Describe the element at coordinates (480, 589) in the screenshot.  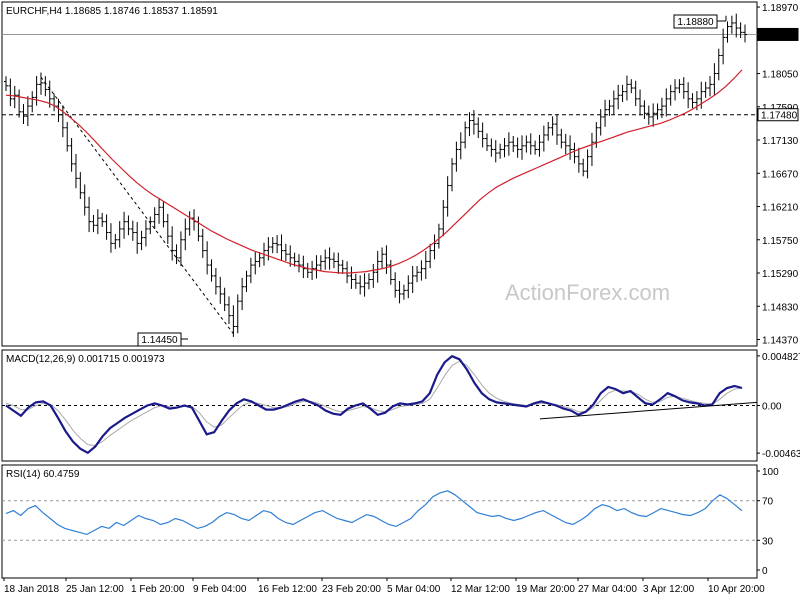
I see `x-tick-label: 12 Mar 12:00` at that location.